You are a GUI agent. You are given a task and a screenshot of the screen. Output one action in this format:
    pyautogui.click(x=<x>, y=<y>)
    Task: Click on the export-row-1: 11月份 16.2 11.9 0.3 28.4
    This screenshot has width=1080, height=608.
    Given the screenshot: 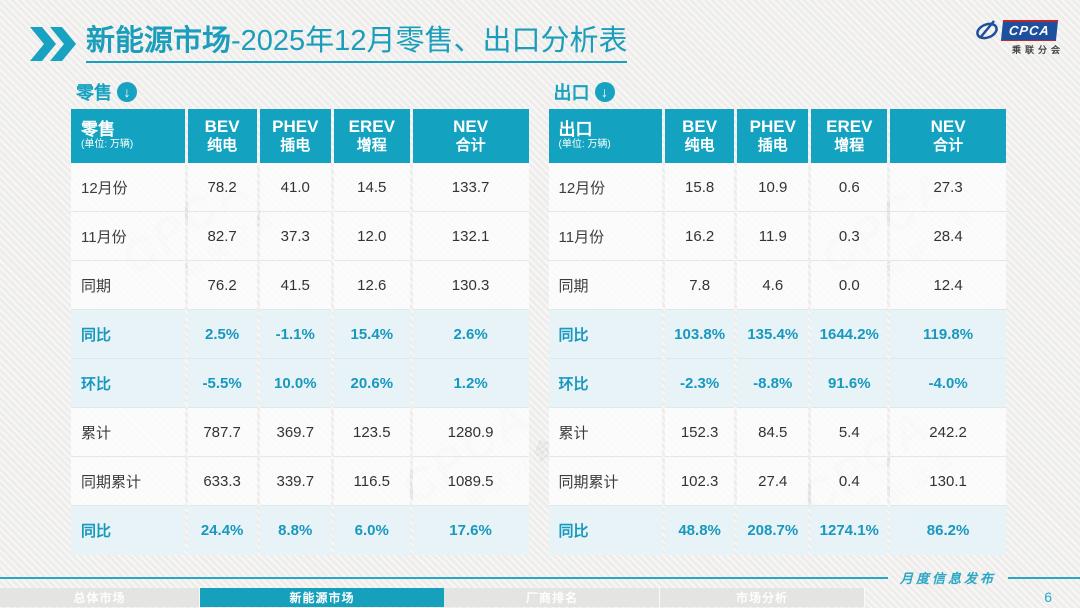 What is the action you would take?
    pyautogui.click(x=777, y=236)
    